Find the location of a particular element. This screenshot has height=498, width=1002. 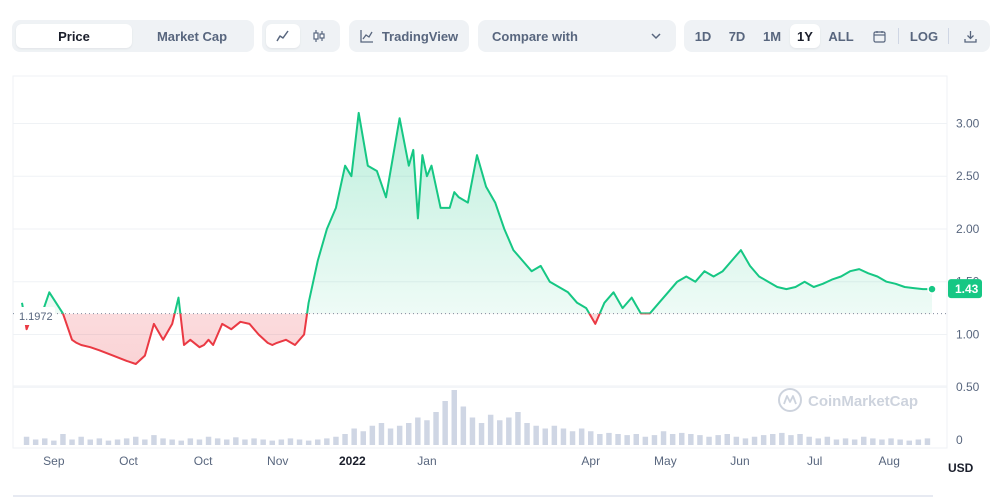

calendar-button is located at coordinates (879, 36).